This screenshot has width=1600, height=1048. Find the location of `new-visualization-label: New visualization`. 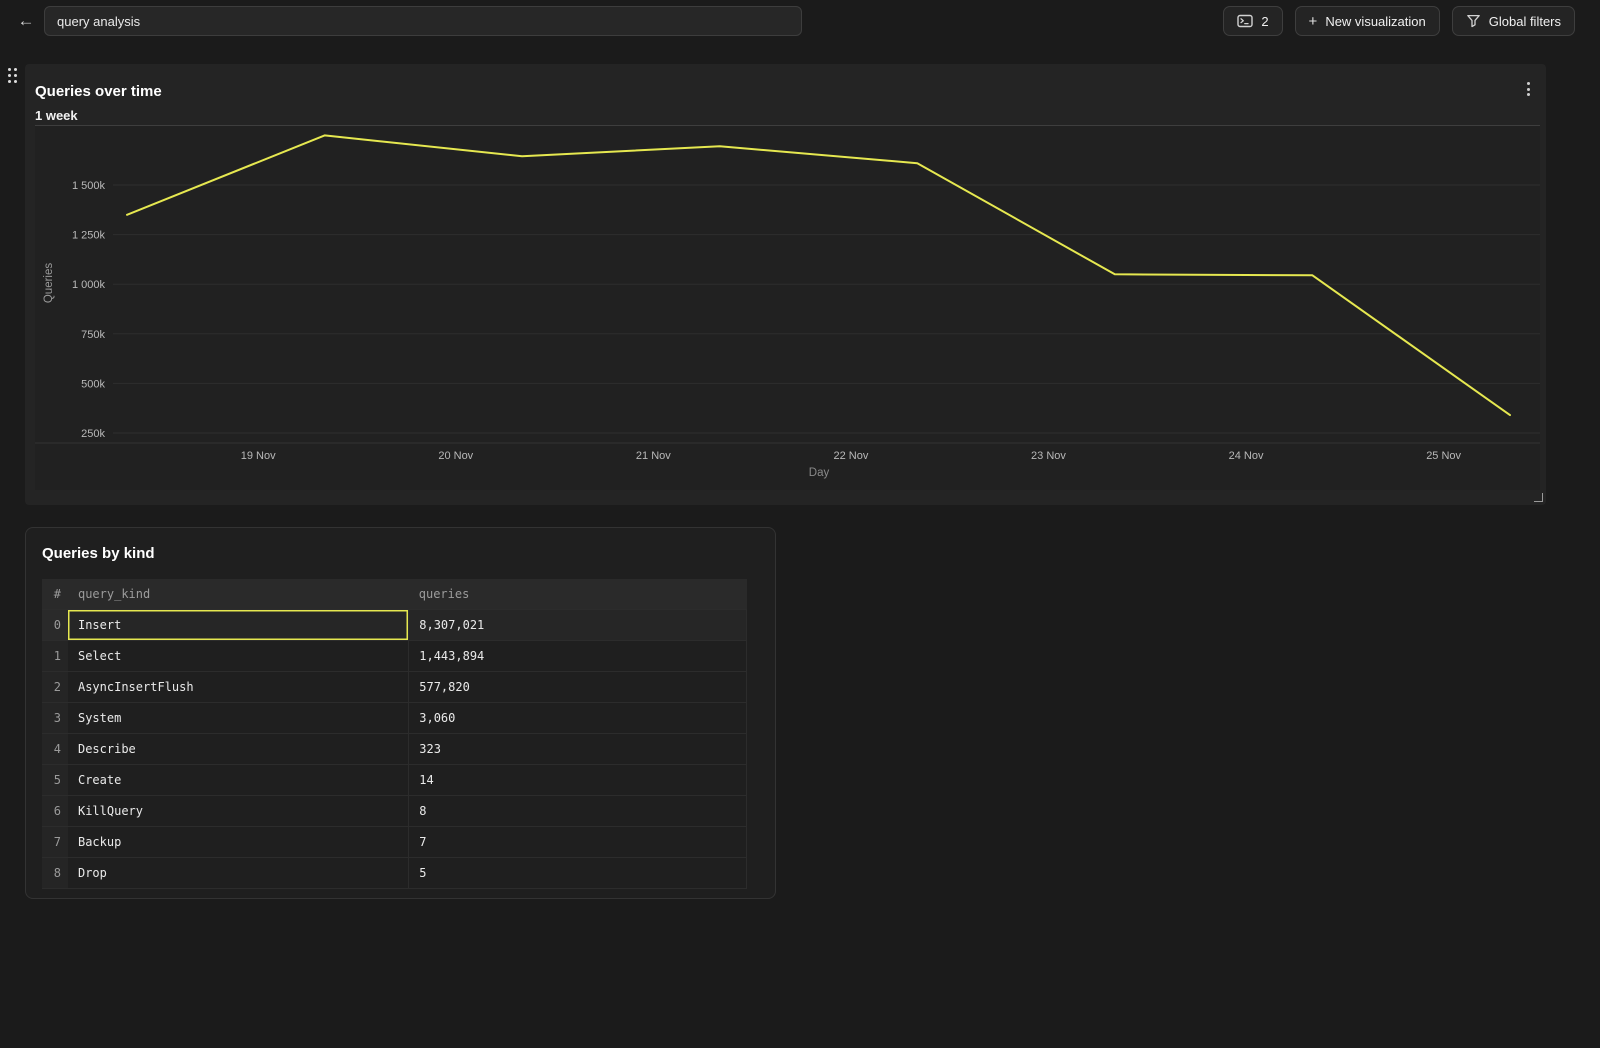

new-visualization-label: New visualization is located at coordinates (1375, 21).